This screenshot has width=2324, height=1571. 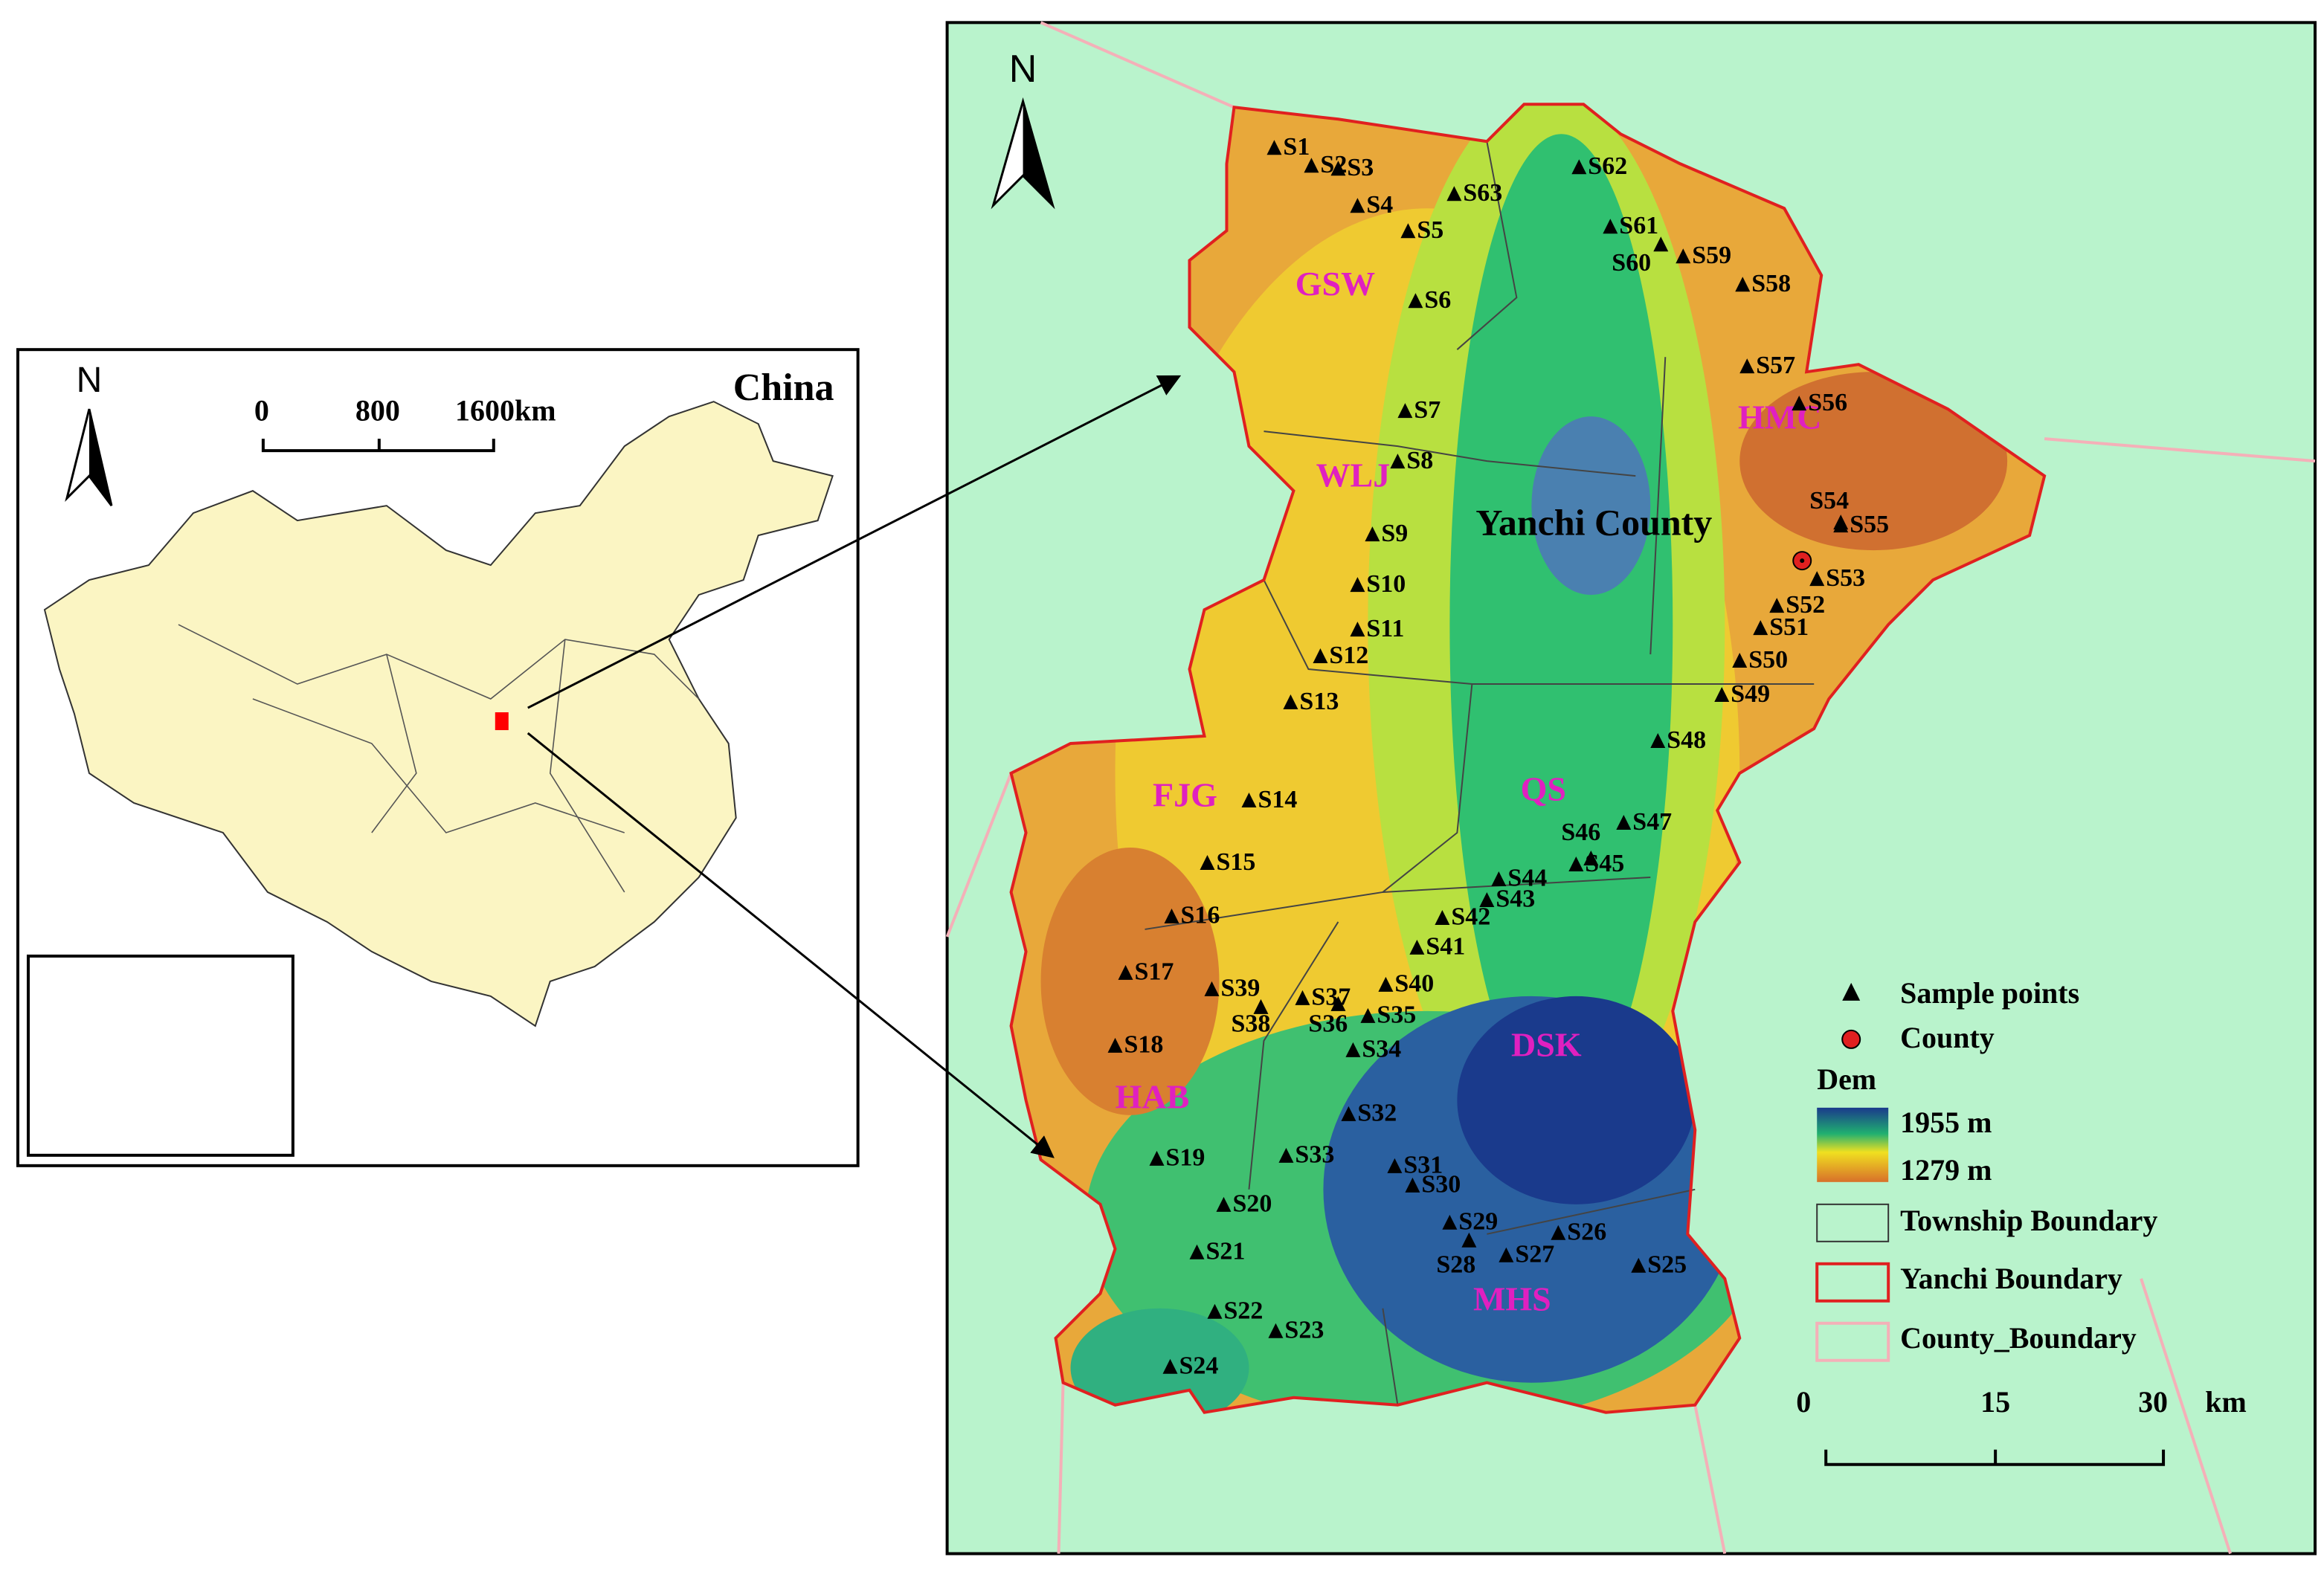 I want to click on north-label: N, so click(x=90, y=381).